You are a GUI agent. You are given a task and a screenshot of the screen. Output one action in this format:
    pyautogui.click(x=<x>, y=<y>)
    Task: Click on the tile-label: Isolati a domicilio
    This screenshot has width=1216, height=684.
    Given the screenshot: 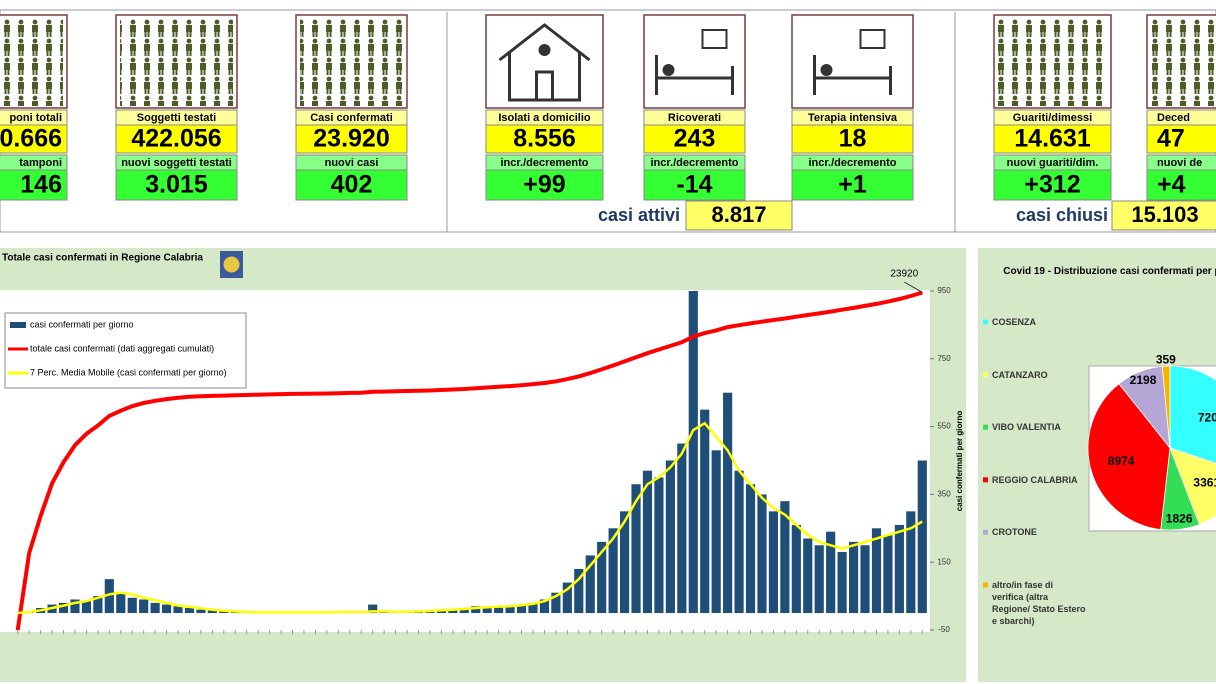 What is the action you would take?
    pyautogui.click(x=544, y=118)
    